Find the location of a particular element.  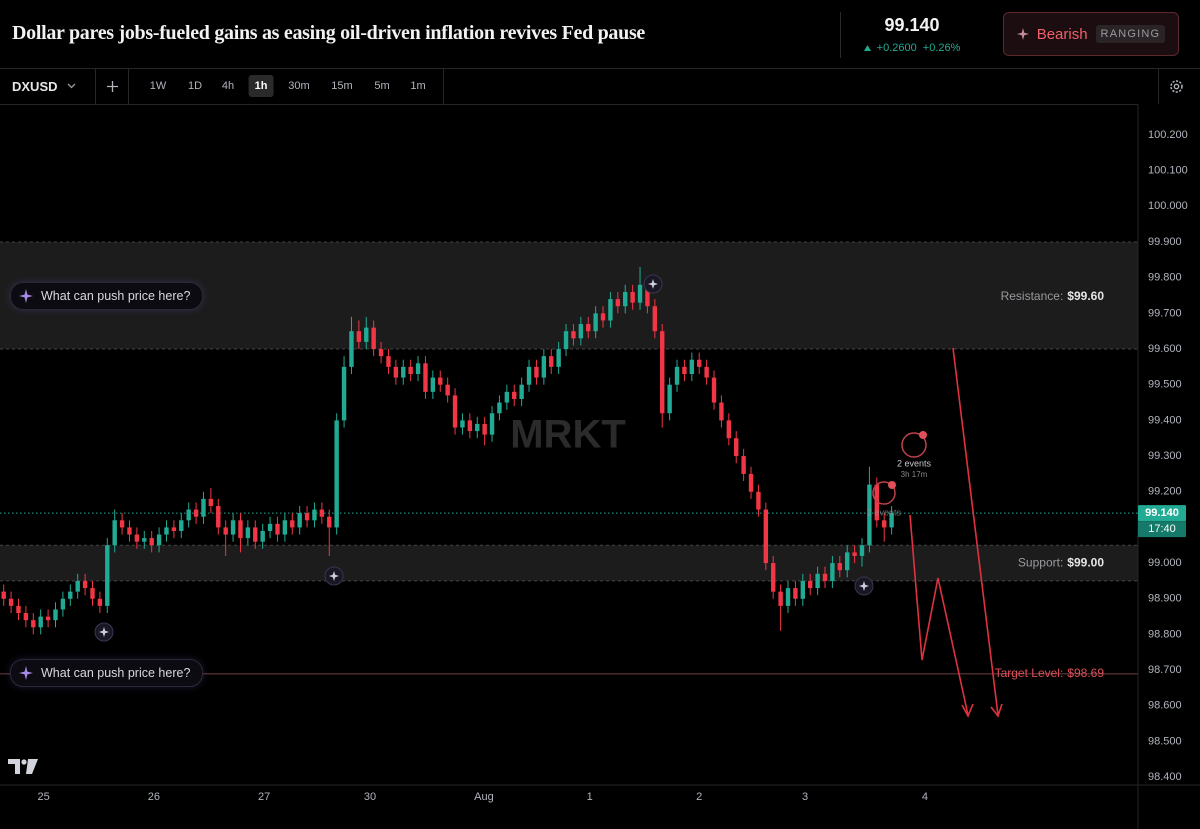

sparkle-icon is located at coordinates (1022, 34).